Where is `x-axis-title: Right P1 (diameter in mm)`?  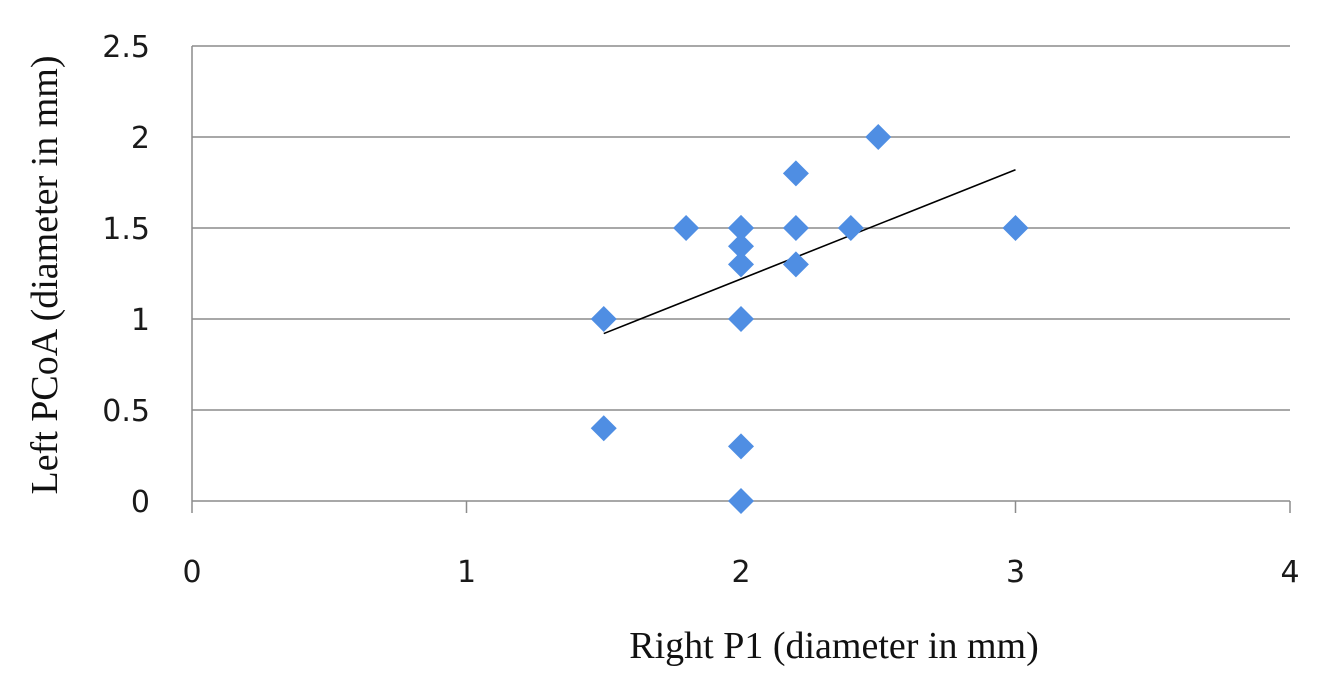 x-axis-title: Right P1 (diameter in mm) is located at coordinates (834, 646).